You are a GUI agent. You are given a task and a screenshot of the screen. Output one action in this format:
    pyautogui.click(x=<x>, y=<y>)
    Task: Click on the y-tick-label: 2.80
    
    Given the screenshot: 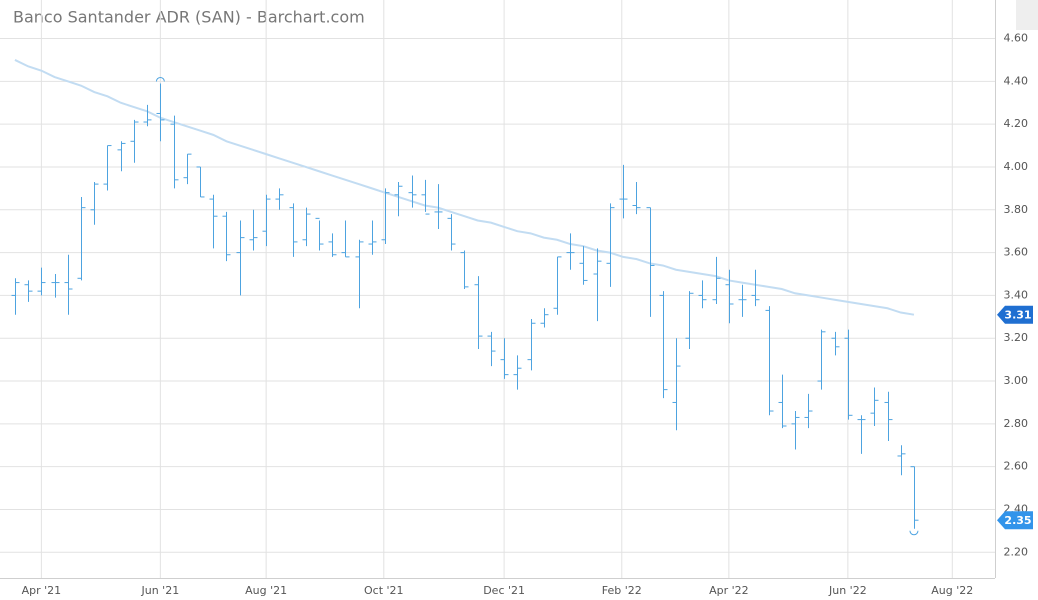 What is the action you would take?
    pyautogui.click(x=1016, y=423)
    